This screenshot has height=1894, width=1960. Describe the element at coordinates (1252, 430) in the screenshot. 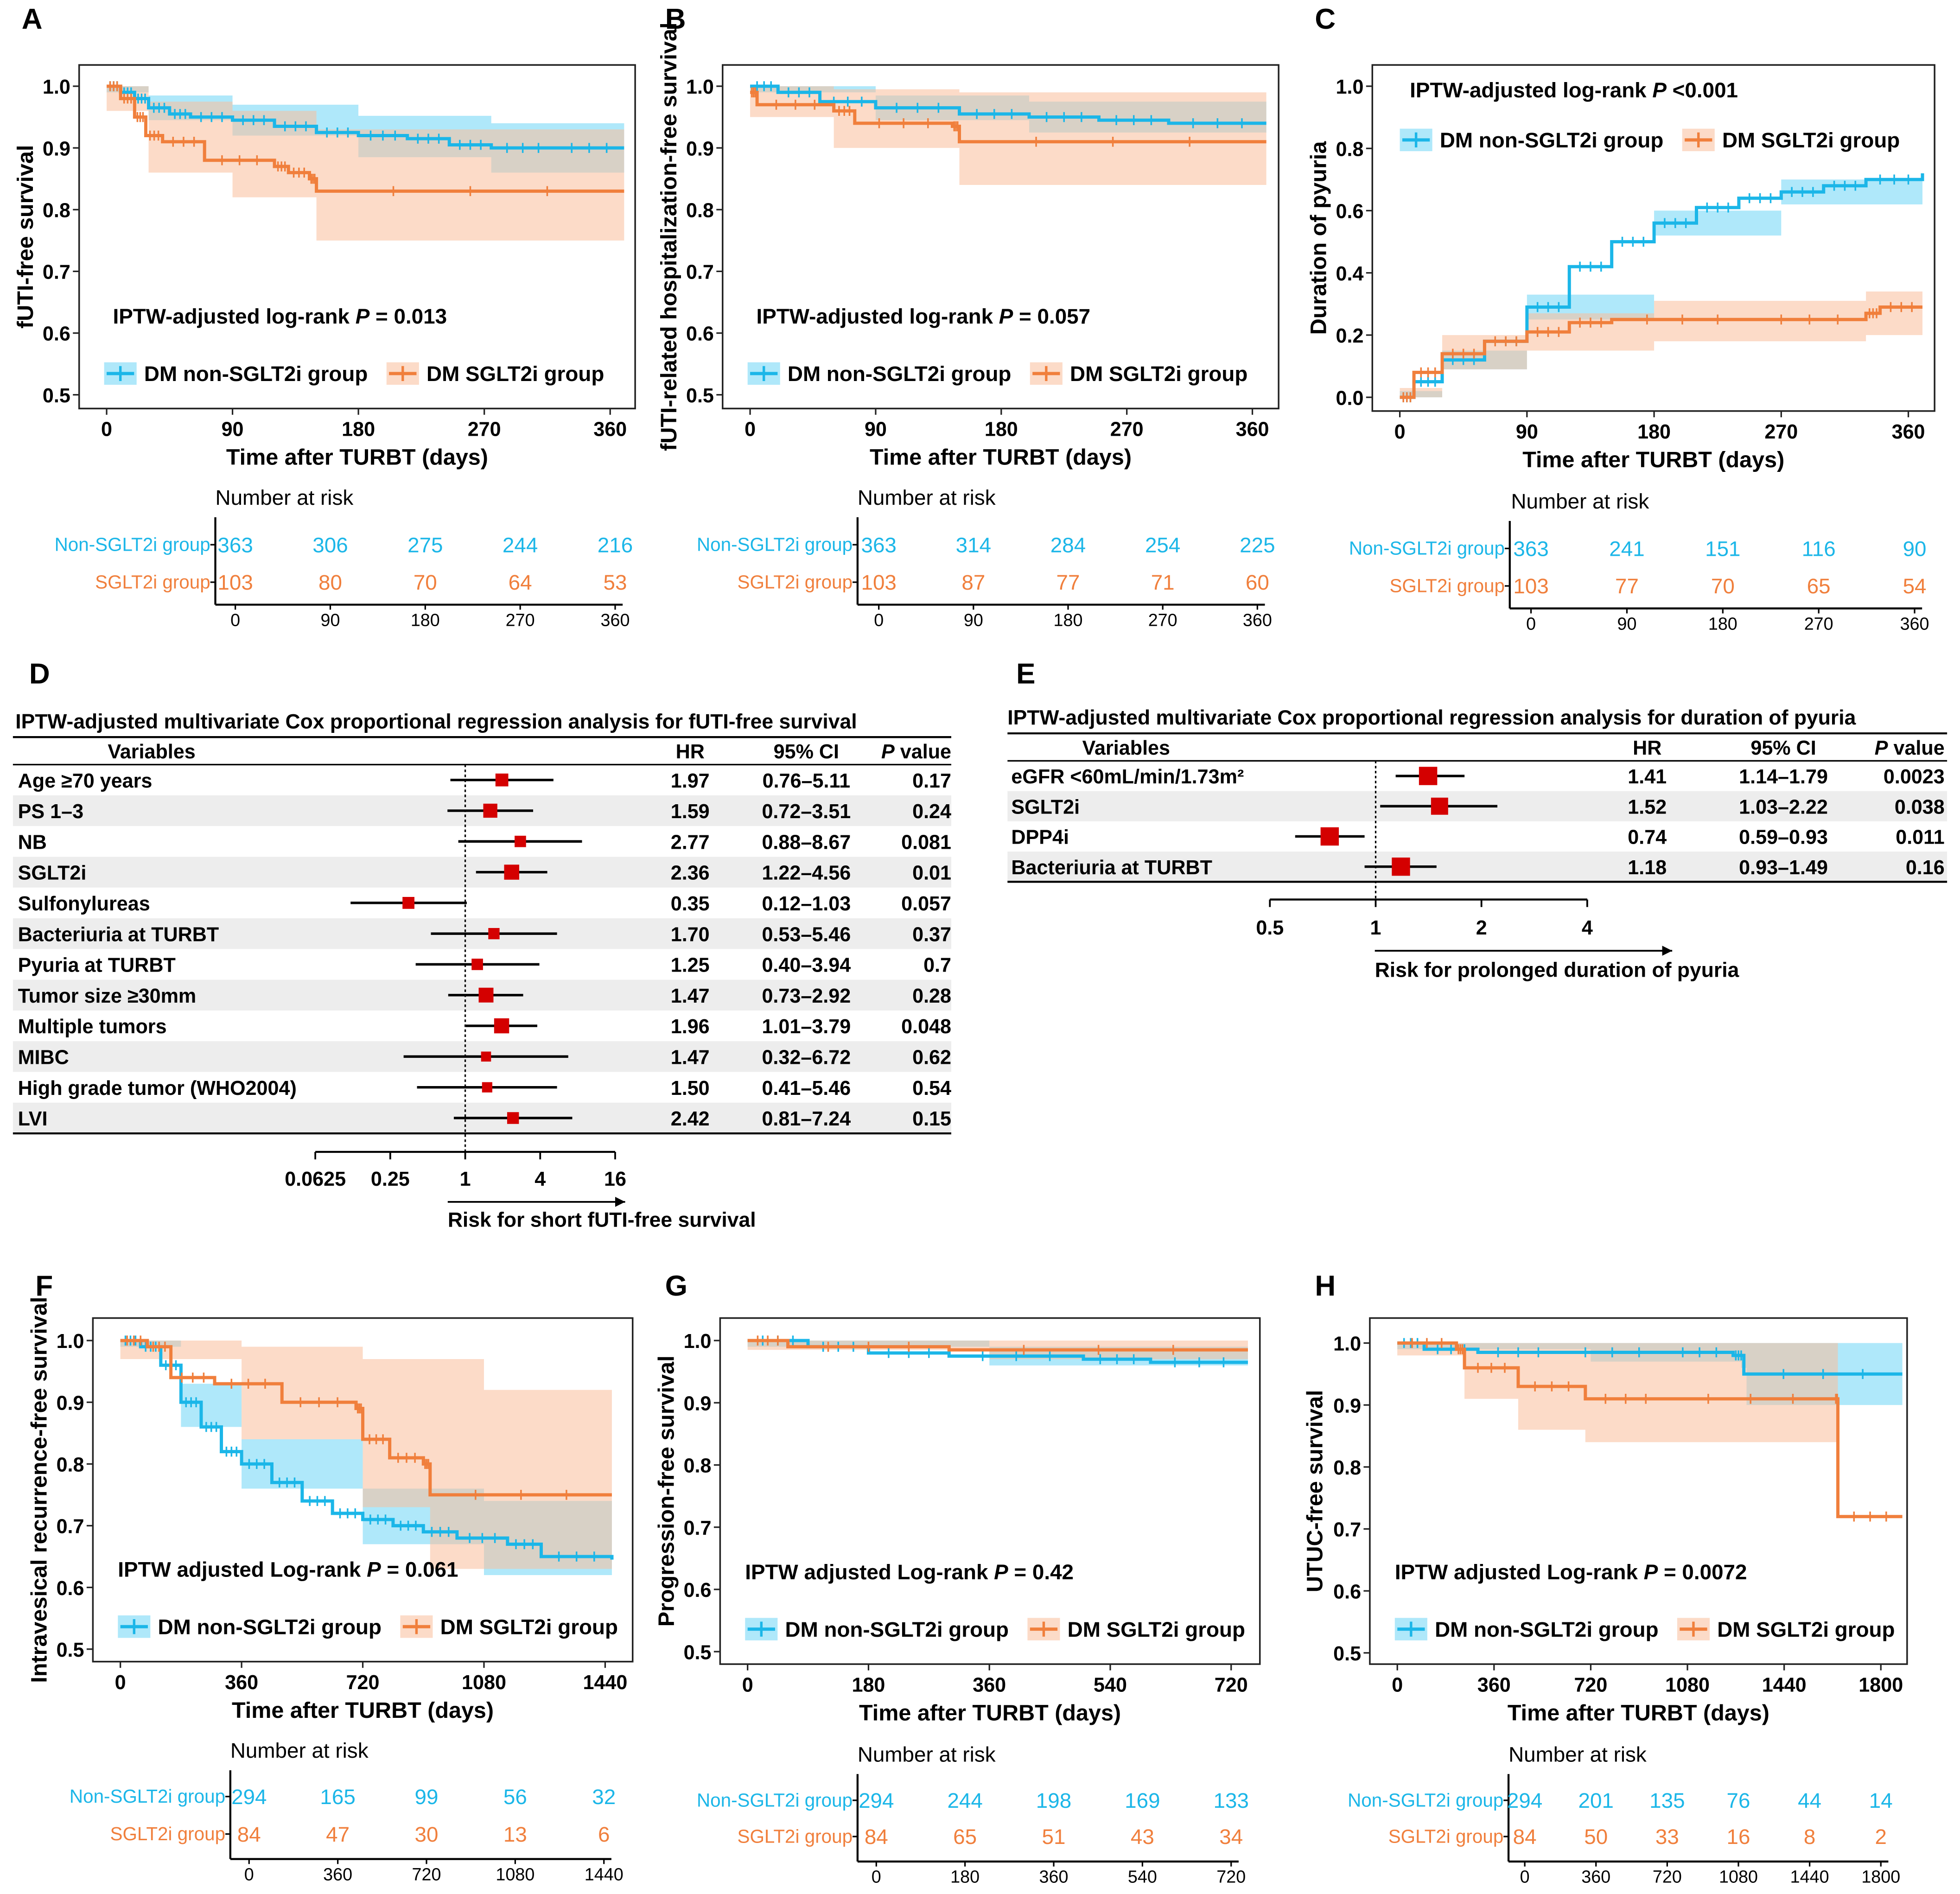

I see `x-tick-label-b: 360` at that location.